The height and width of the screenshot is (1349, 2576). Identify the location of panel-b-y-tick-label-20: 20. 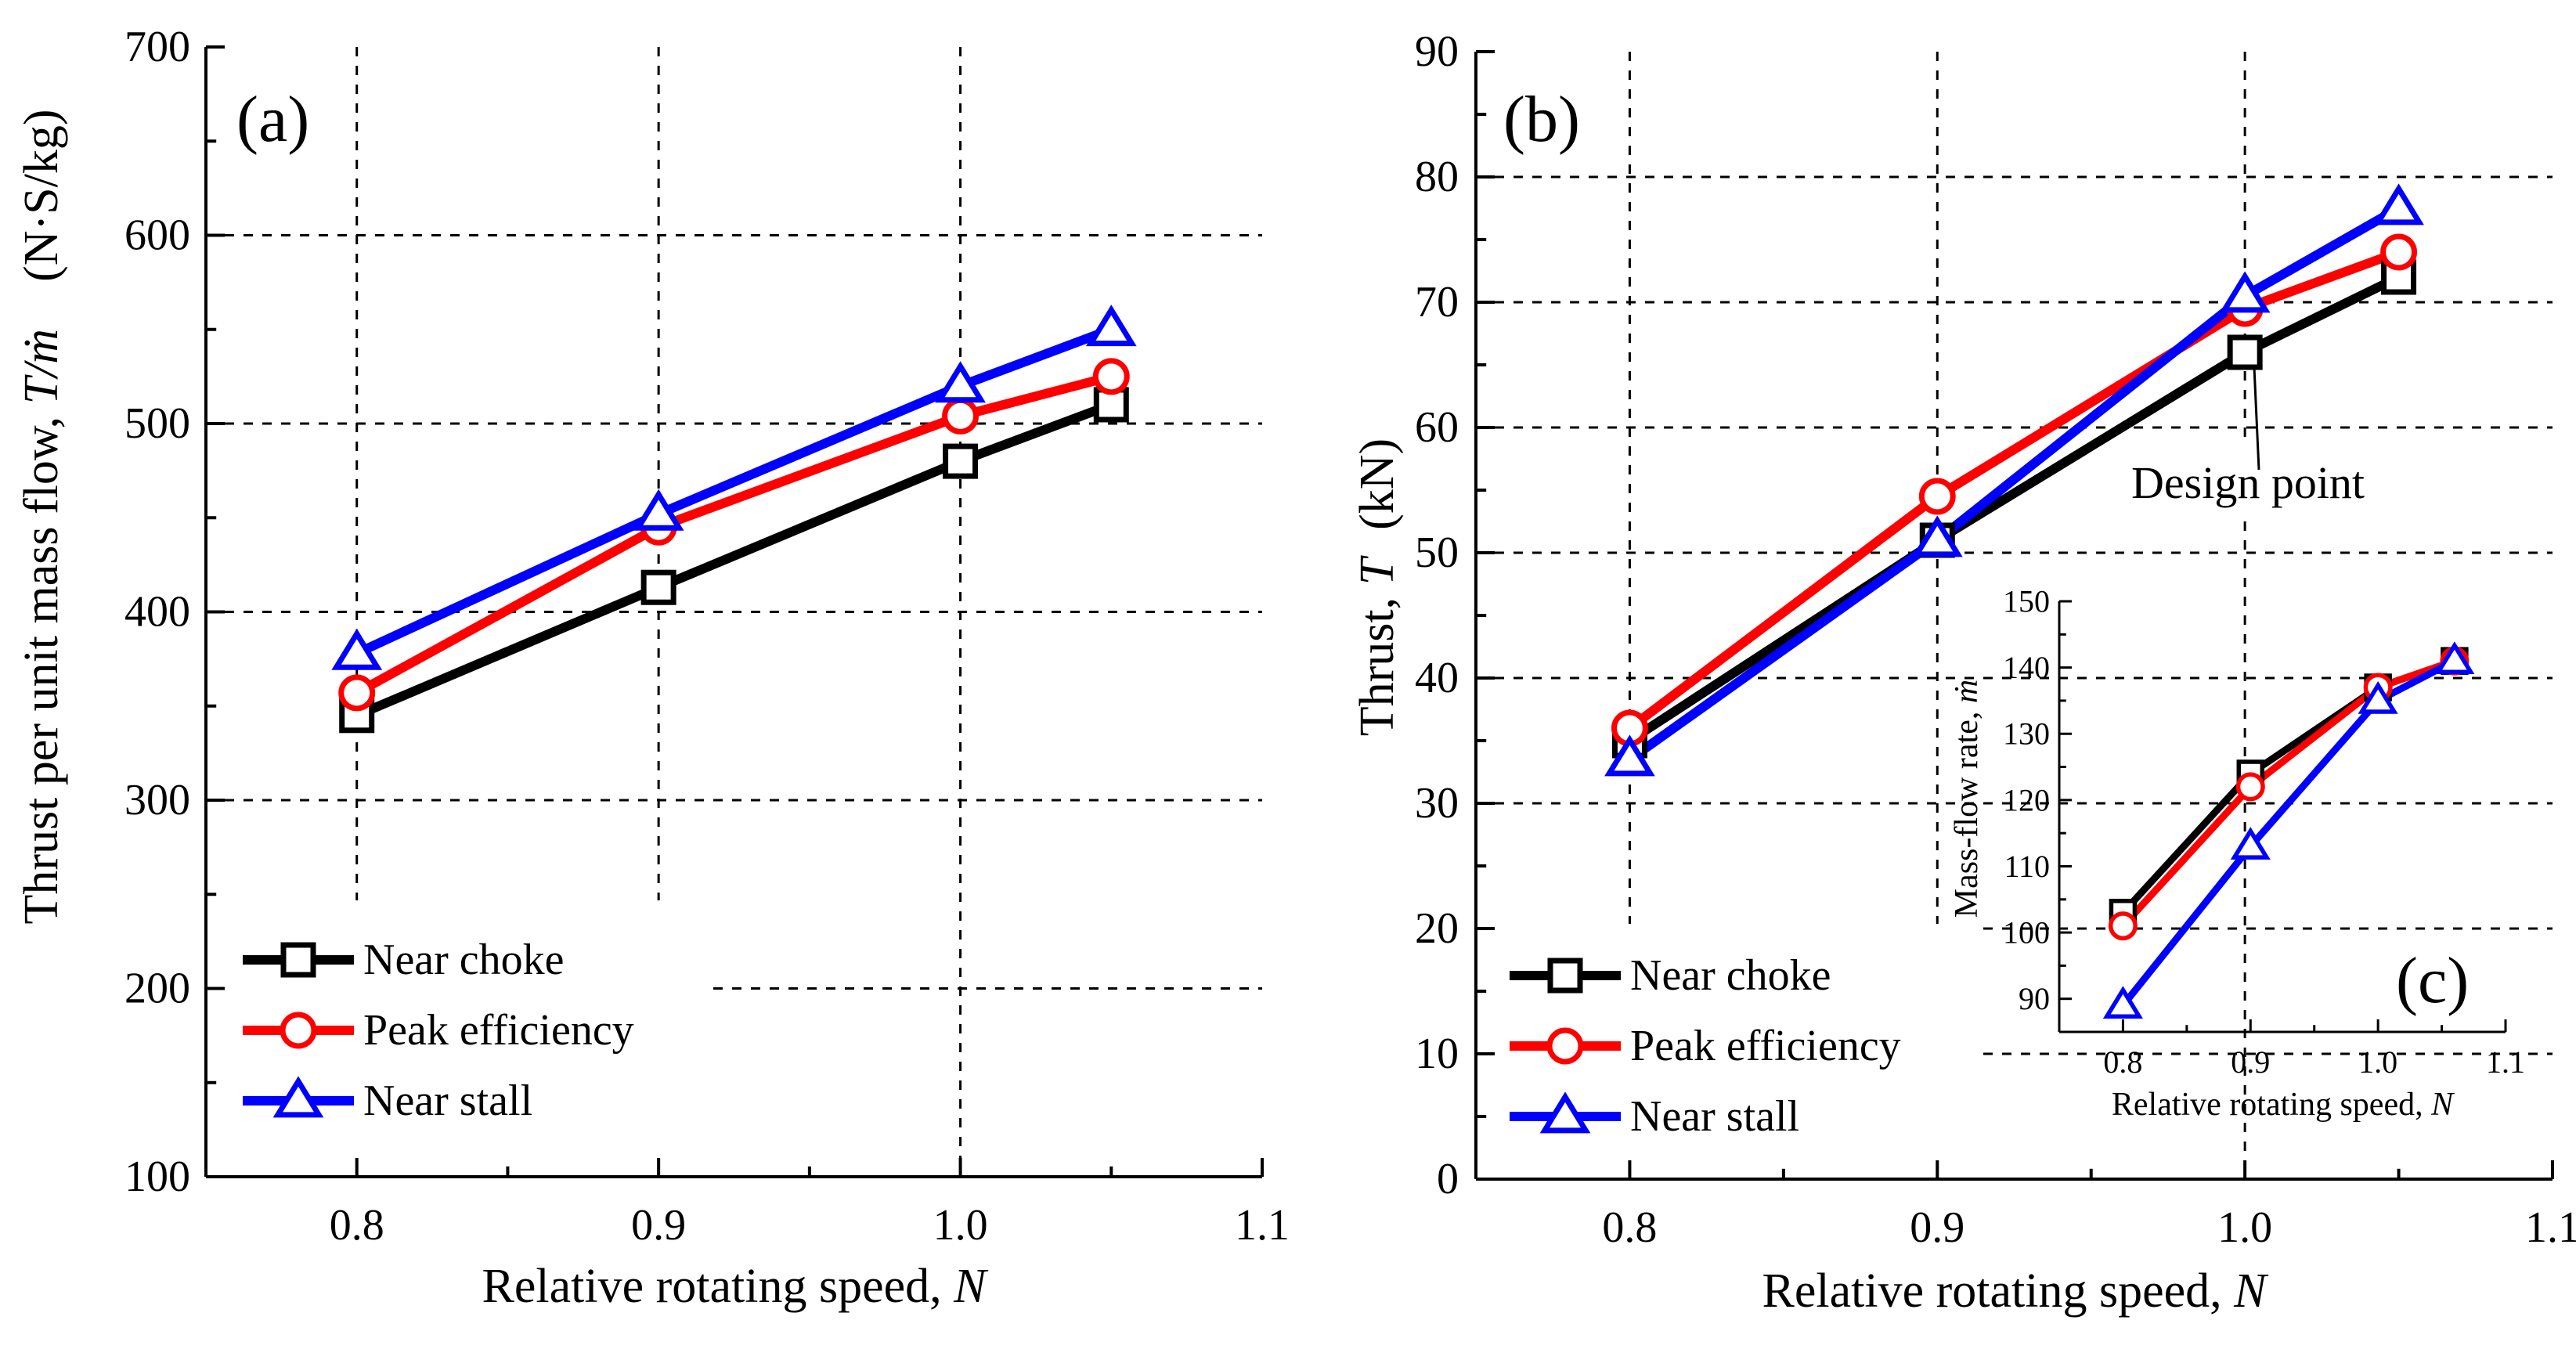
(1437, 928).